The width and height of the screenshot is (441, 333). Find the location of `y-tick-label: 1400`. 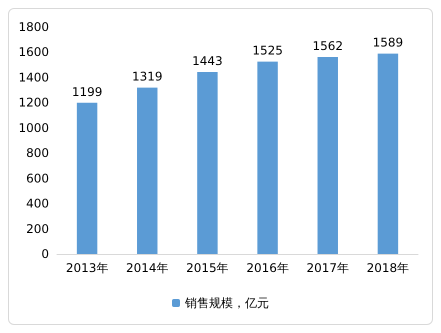

y-tick-label: 1400 is located at coordinates (33, 77).